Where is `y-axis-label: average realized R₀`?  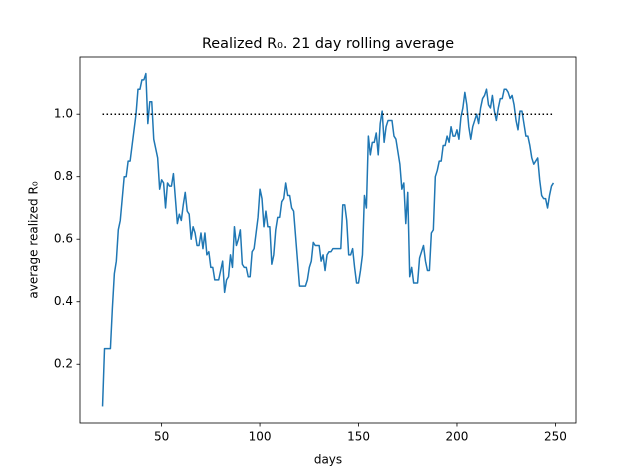 y-axis-label: average realized R₀ is located at coordinates (34, 239).